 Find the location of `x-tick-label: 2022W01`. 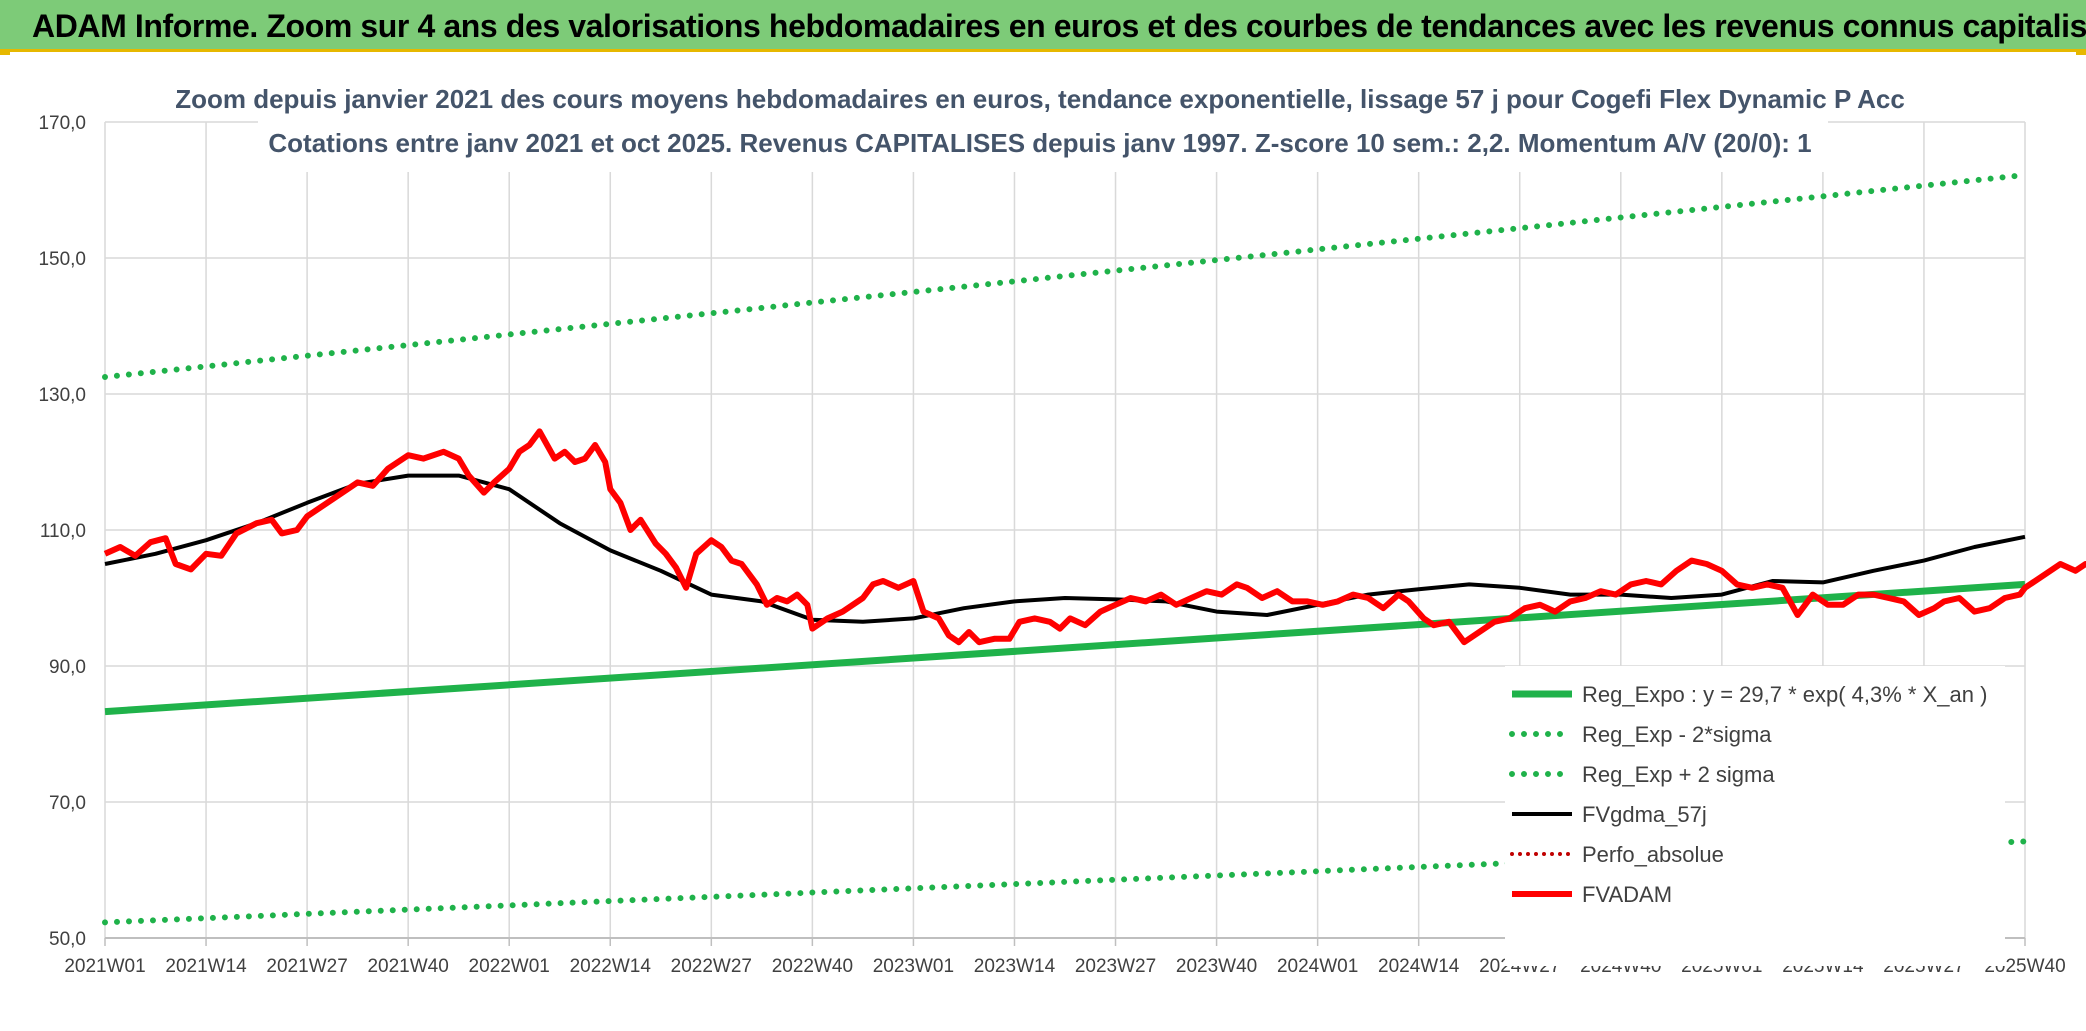

x-tick-label: 2022W01 is located at coordinates (509, 966).